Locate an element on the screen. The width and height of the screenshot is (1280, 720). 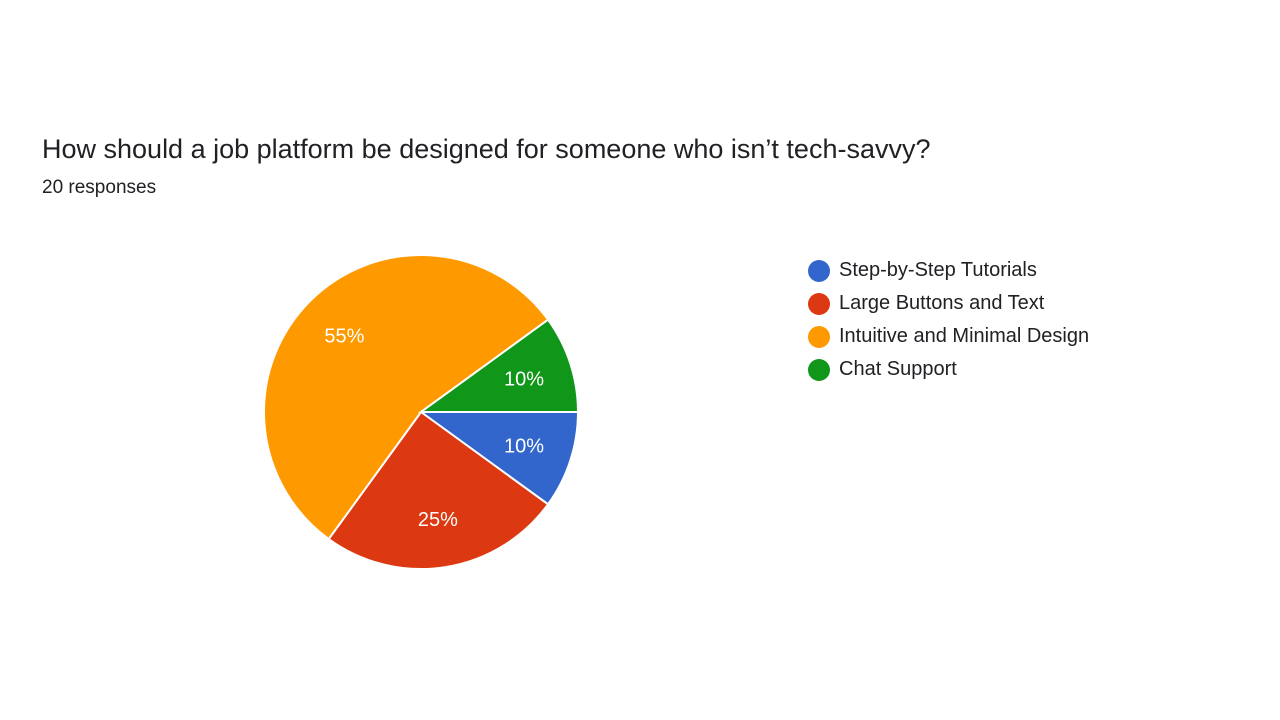
response-count: 20 responses is located at coordinates (99, 187).